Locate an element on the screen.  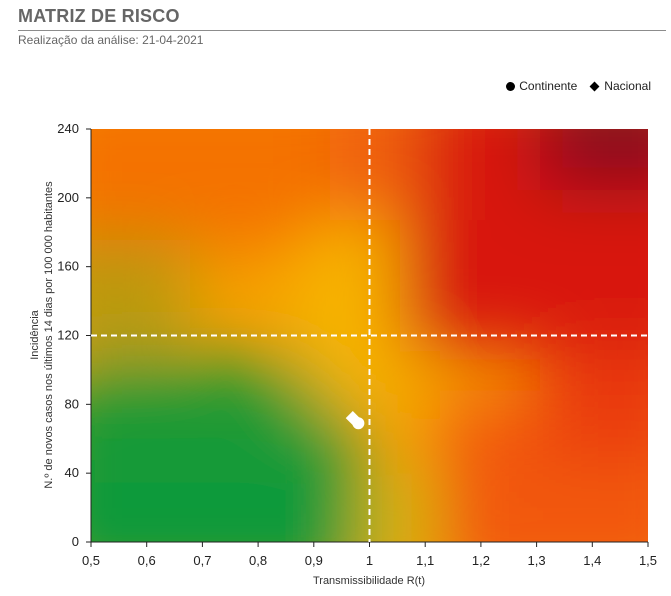
x-tick-label: 1 is located at coordinates (369, 560).